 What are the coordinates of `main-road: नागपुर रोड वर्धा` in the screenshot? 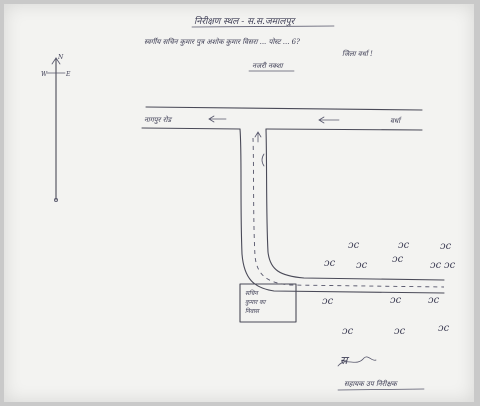 It's located at (282, 118).